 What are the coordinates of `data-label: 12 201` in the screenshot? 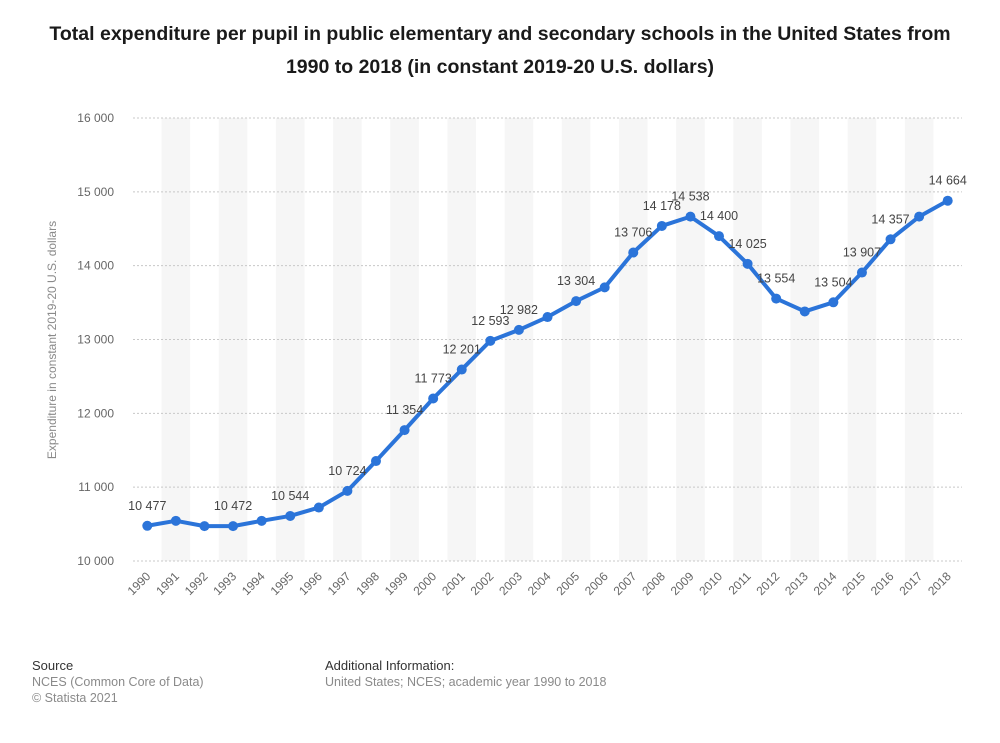 It's located at (462, 350).